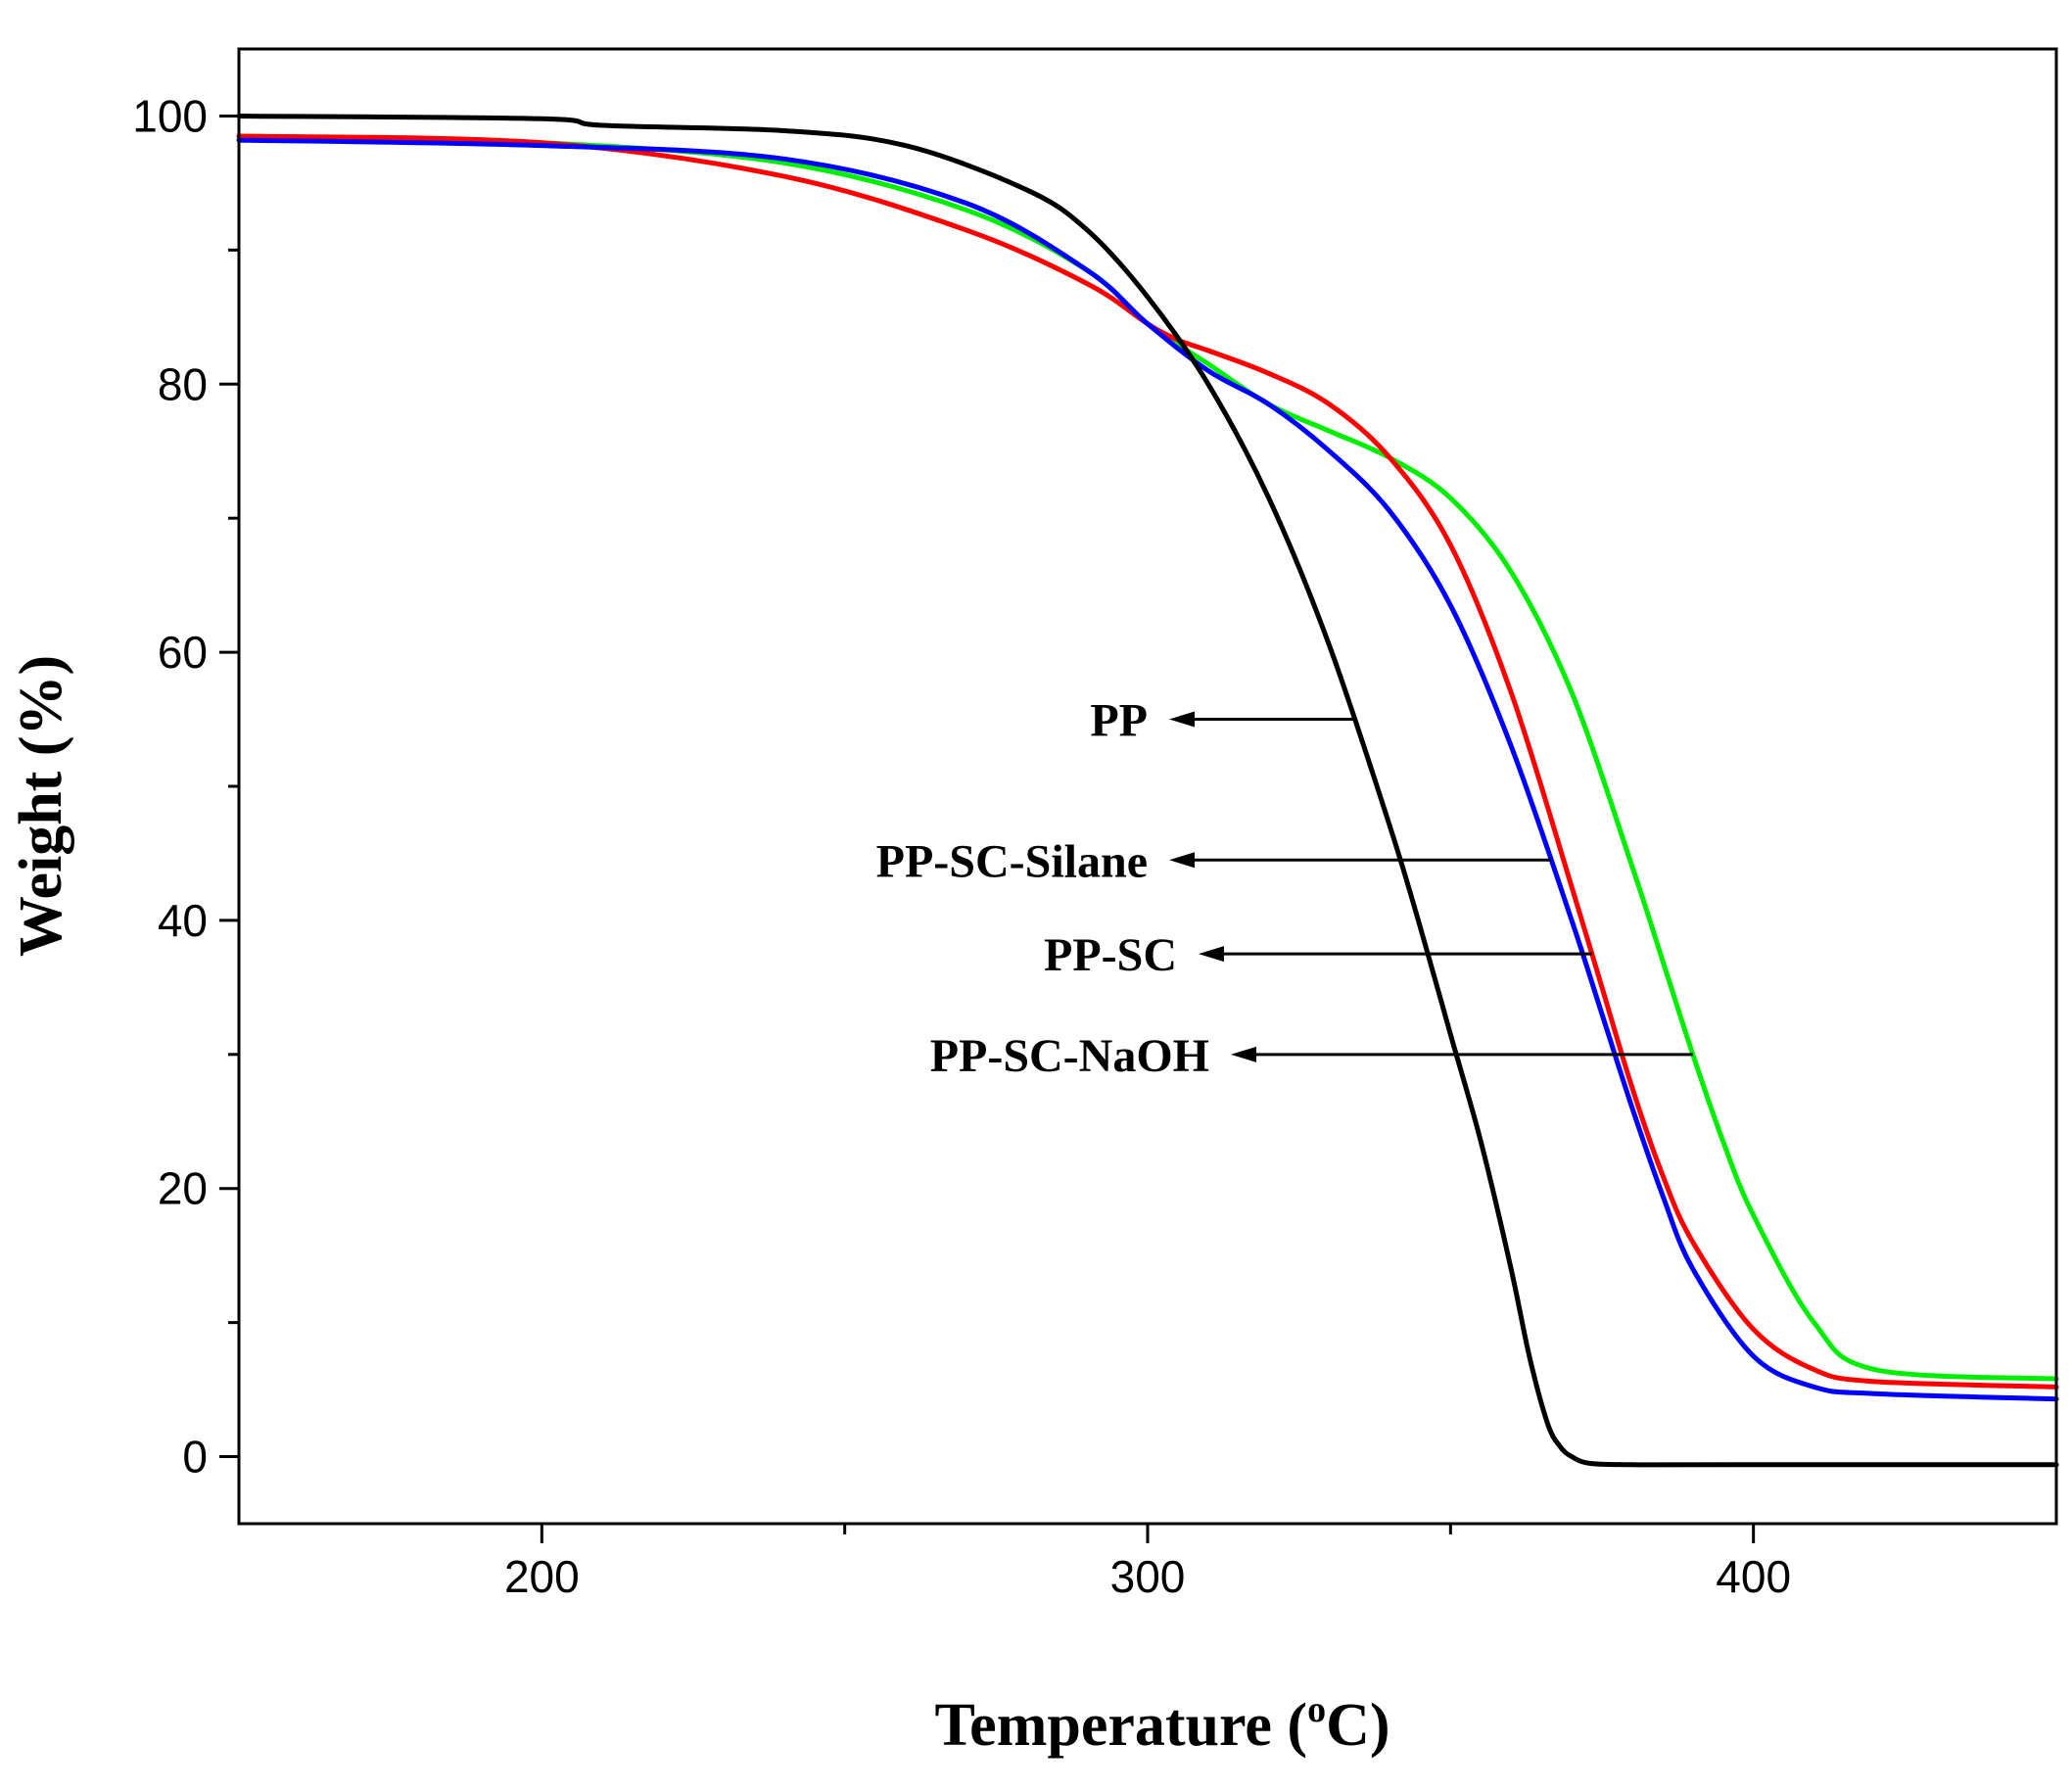 This screenshot has height=1791, width=2072. Describe the element at coordinates (1070, 1056) in the screenshot. I see `annotation-label: PP-SC-NaOH` at that location.